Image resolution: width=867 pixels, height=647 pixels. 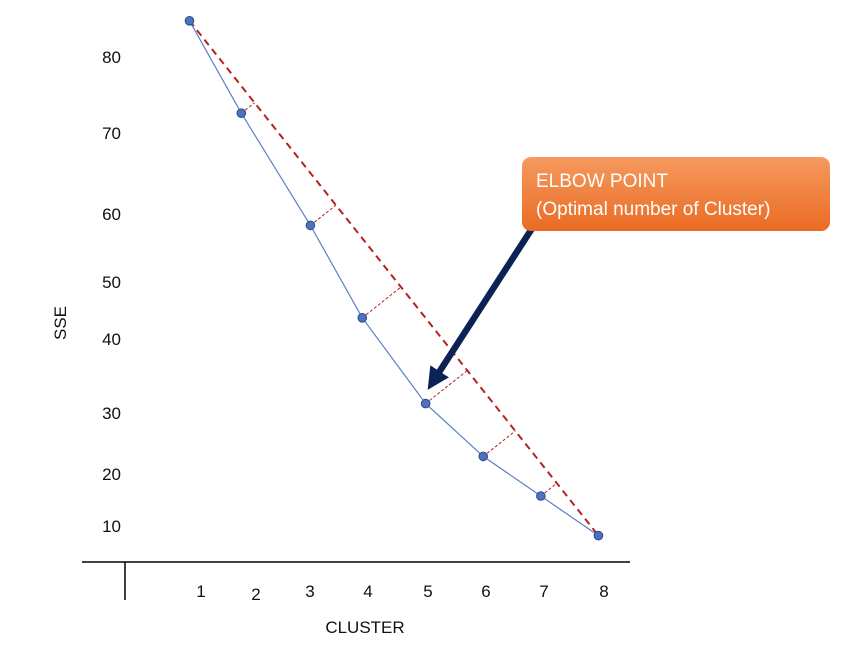 What do you see at coordinates (111, 413) in the screenshot?
I see `y-tick-label: 30` at bounding box center [111, 413].